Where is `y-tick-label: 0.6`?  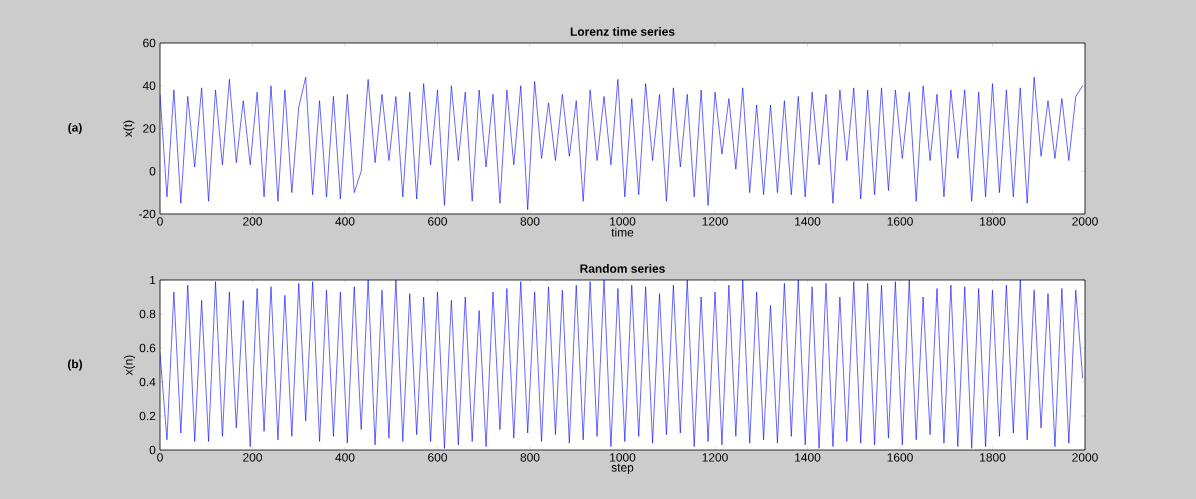
y-tick-label: 0.6 is located at coordinates (147, 348).